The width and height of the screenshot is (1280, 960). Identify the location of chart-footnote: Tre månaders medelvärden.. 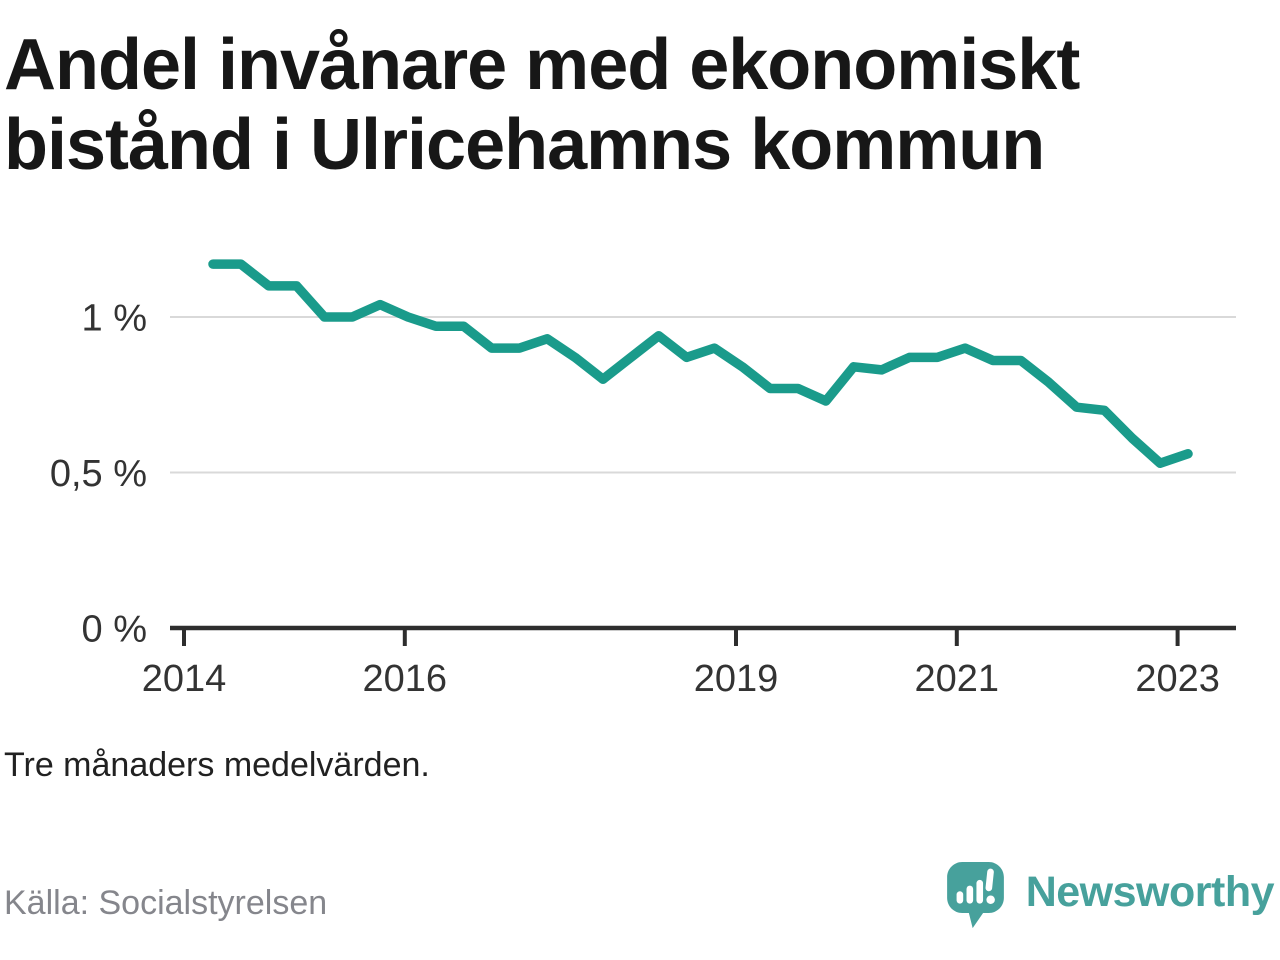
(217, 765).